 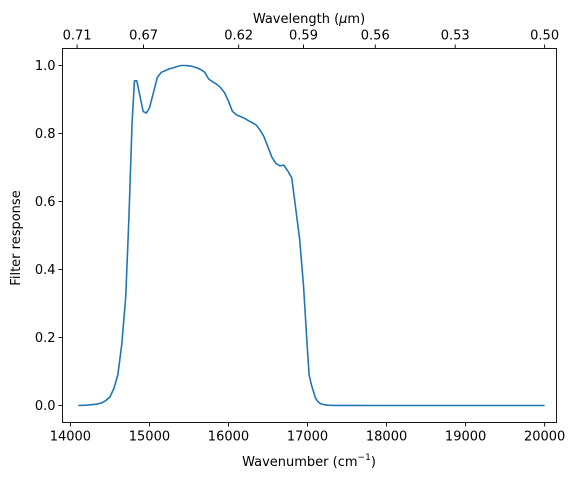 I want to click on x-tick-label: 15000, so click(x=149, y=437).